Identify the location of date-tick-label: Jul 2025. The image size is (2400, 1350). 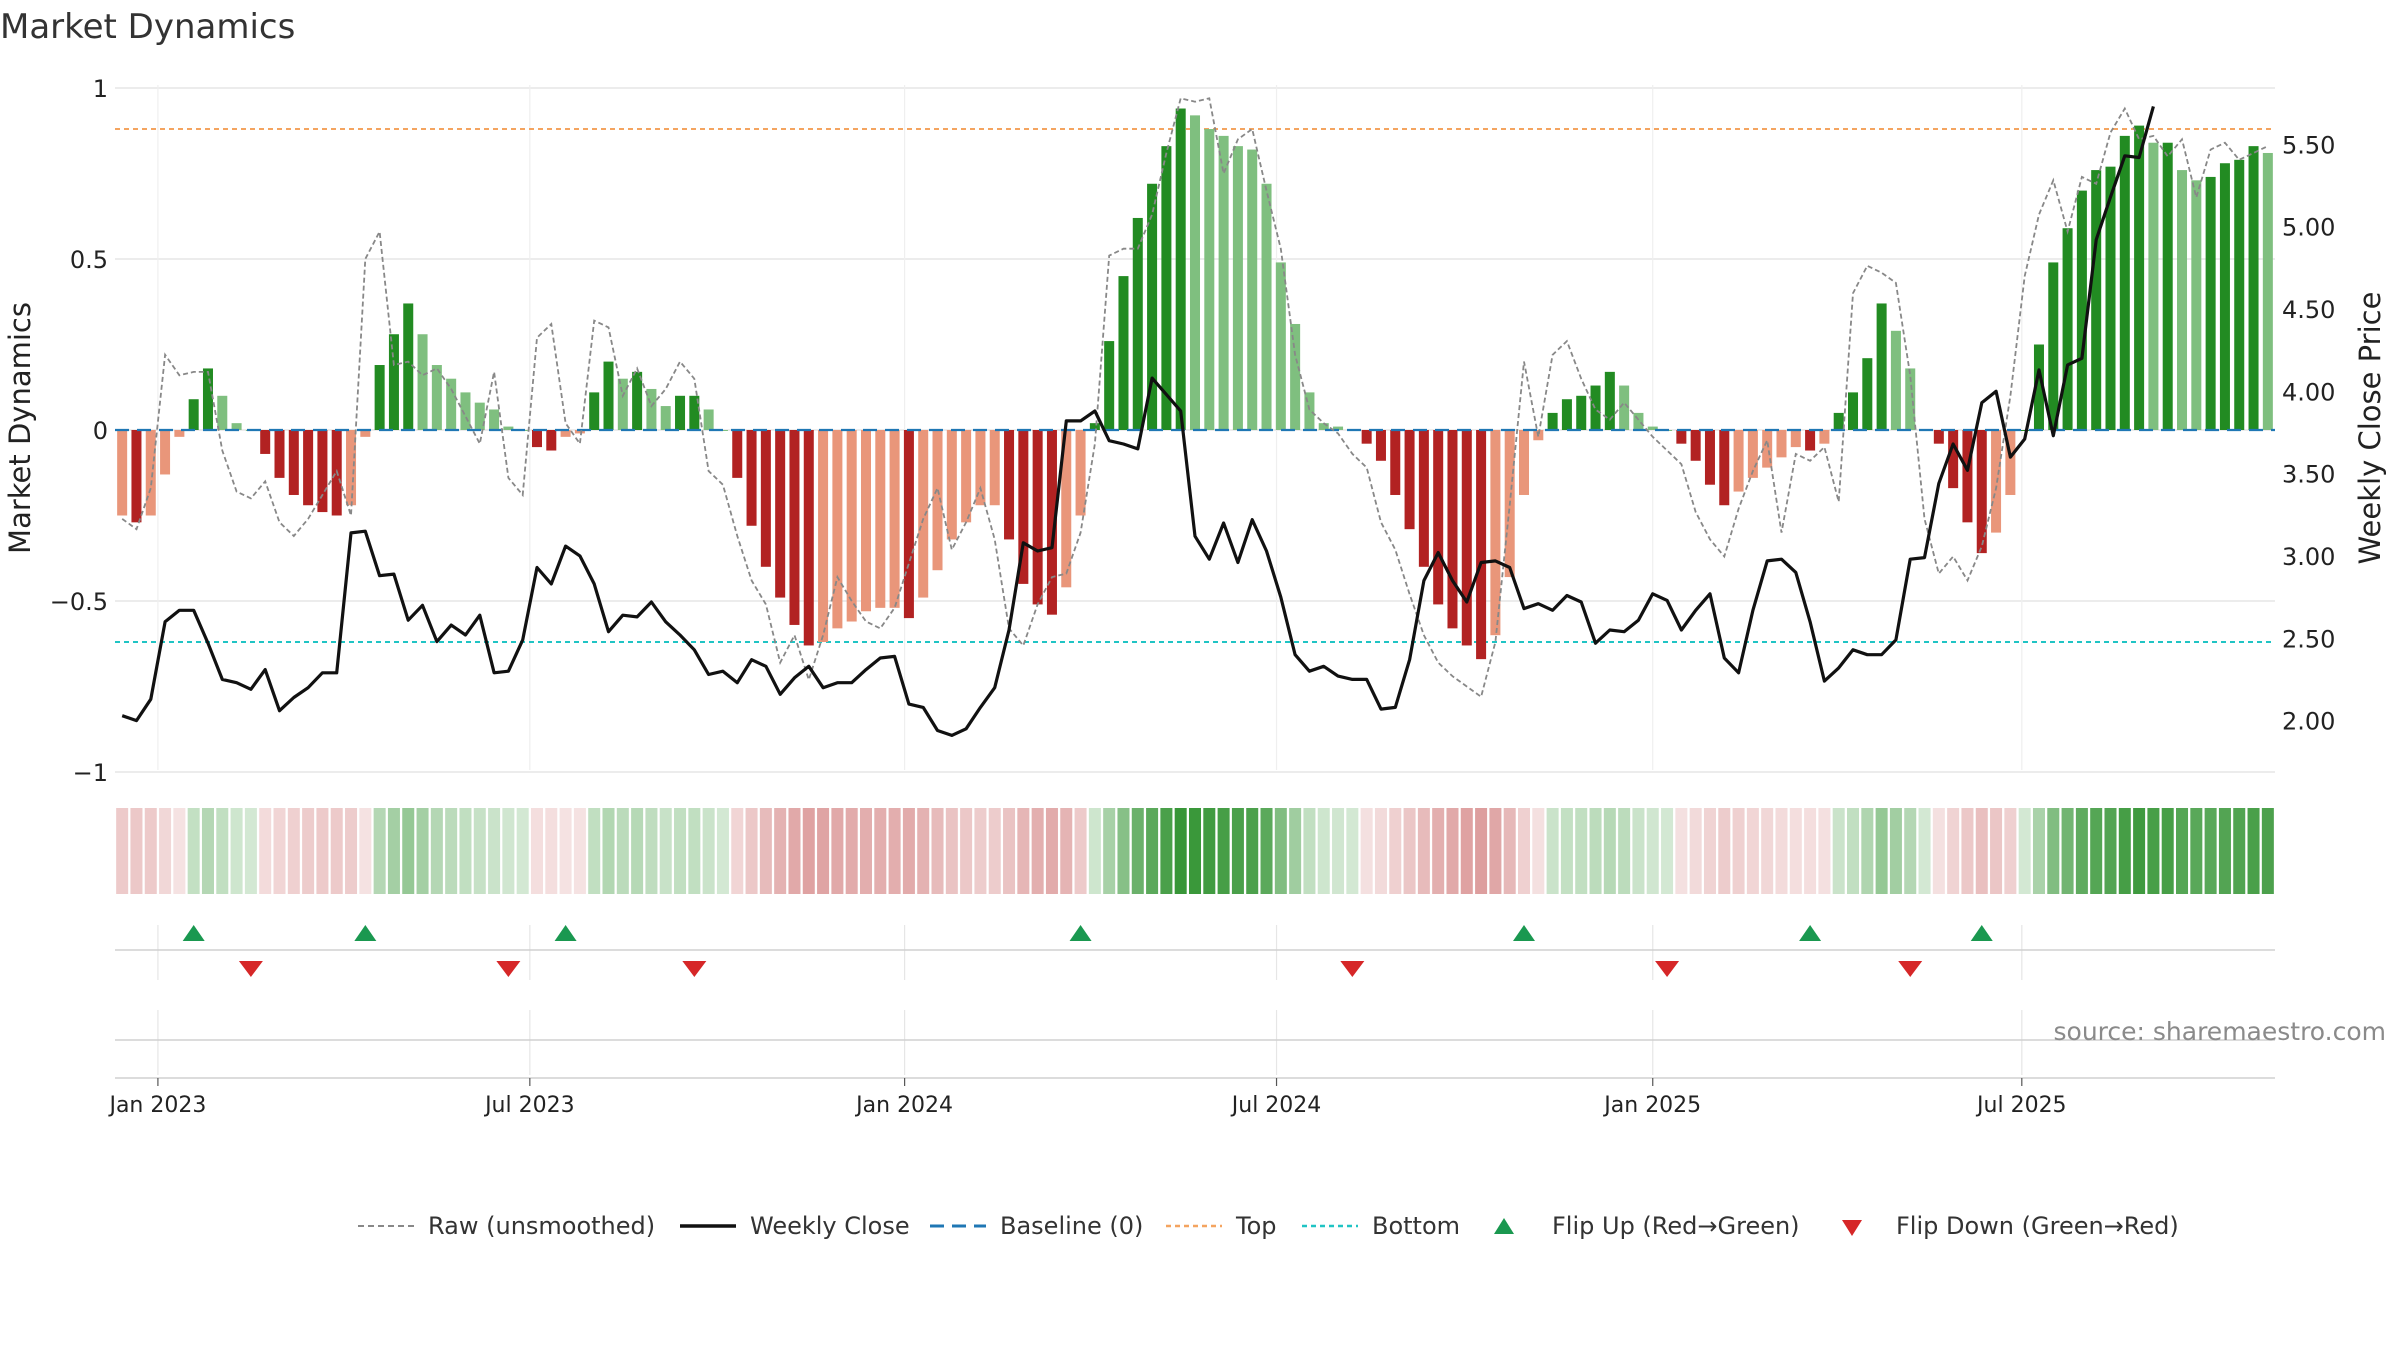
(2021, 1105).